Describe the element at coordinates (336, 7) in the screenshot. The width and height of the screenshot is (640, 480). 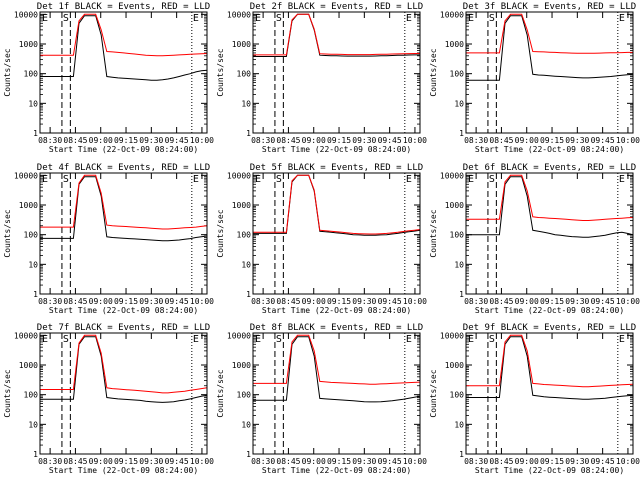
I see `chart-title: Det 2f BLACK = Events, RED = LLD` at that location.